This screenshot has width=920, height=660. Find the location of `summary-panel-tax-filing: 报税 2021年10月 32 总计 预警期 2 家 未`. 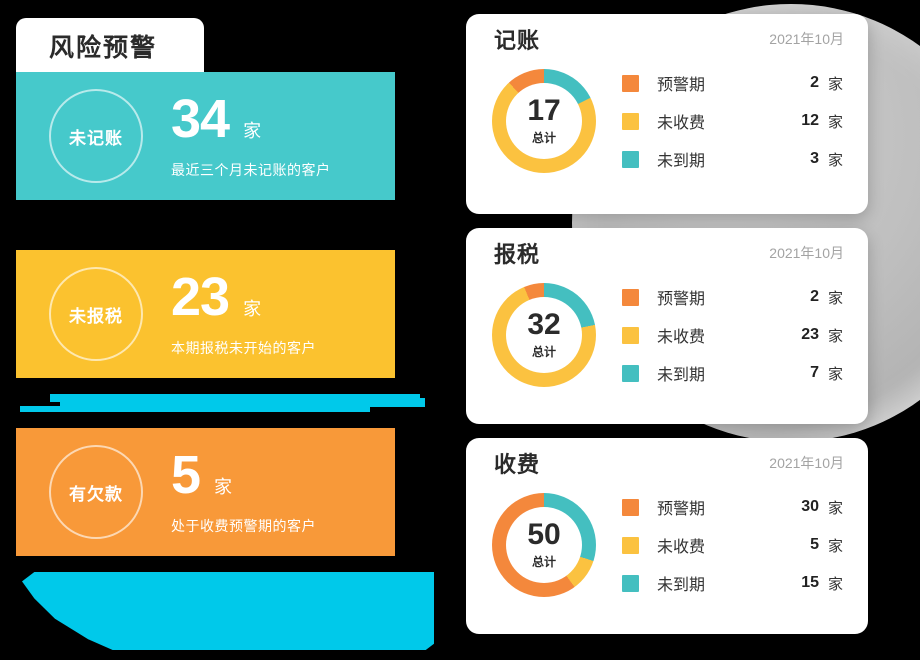

summary-panel-tax-filing: 报税 2021年10月 32 总计 预警期 2 家 未 is located at coordinates (667, 326).